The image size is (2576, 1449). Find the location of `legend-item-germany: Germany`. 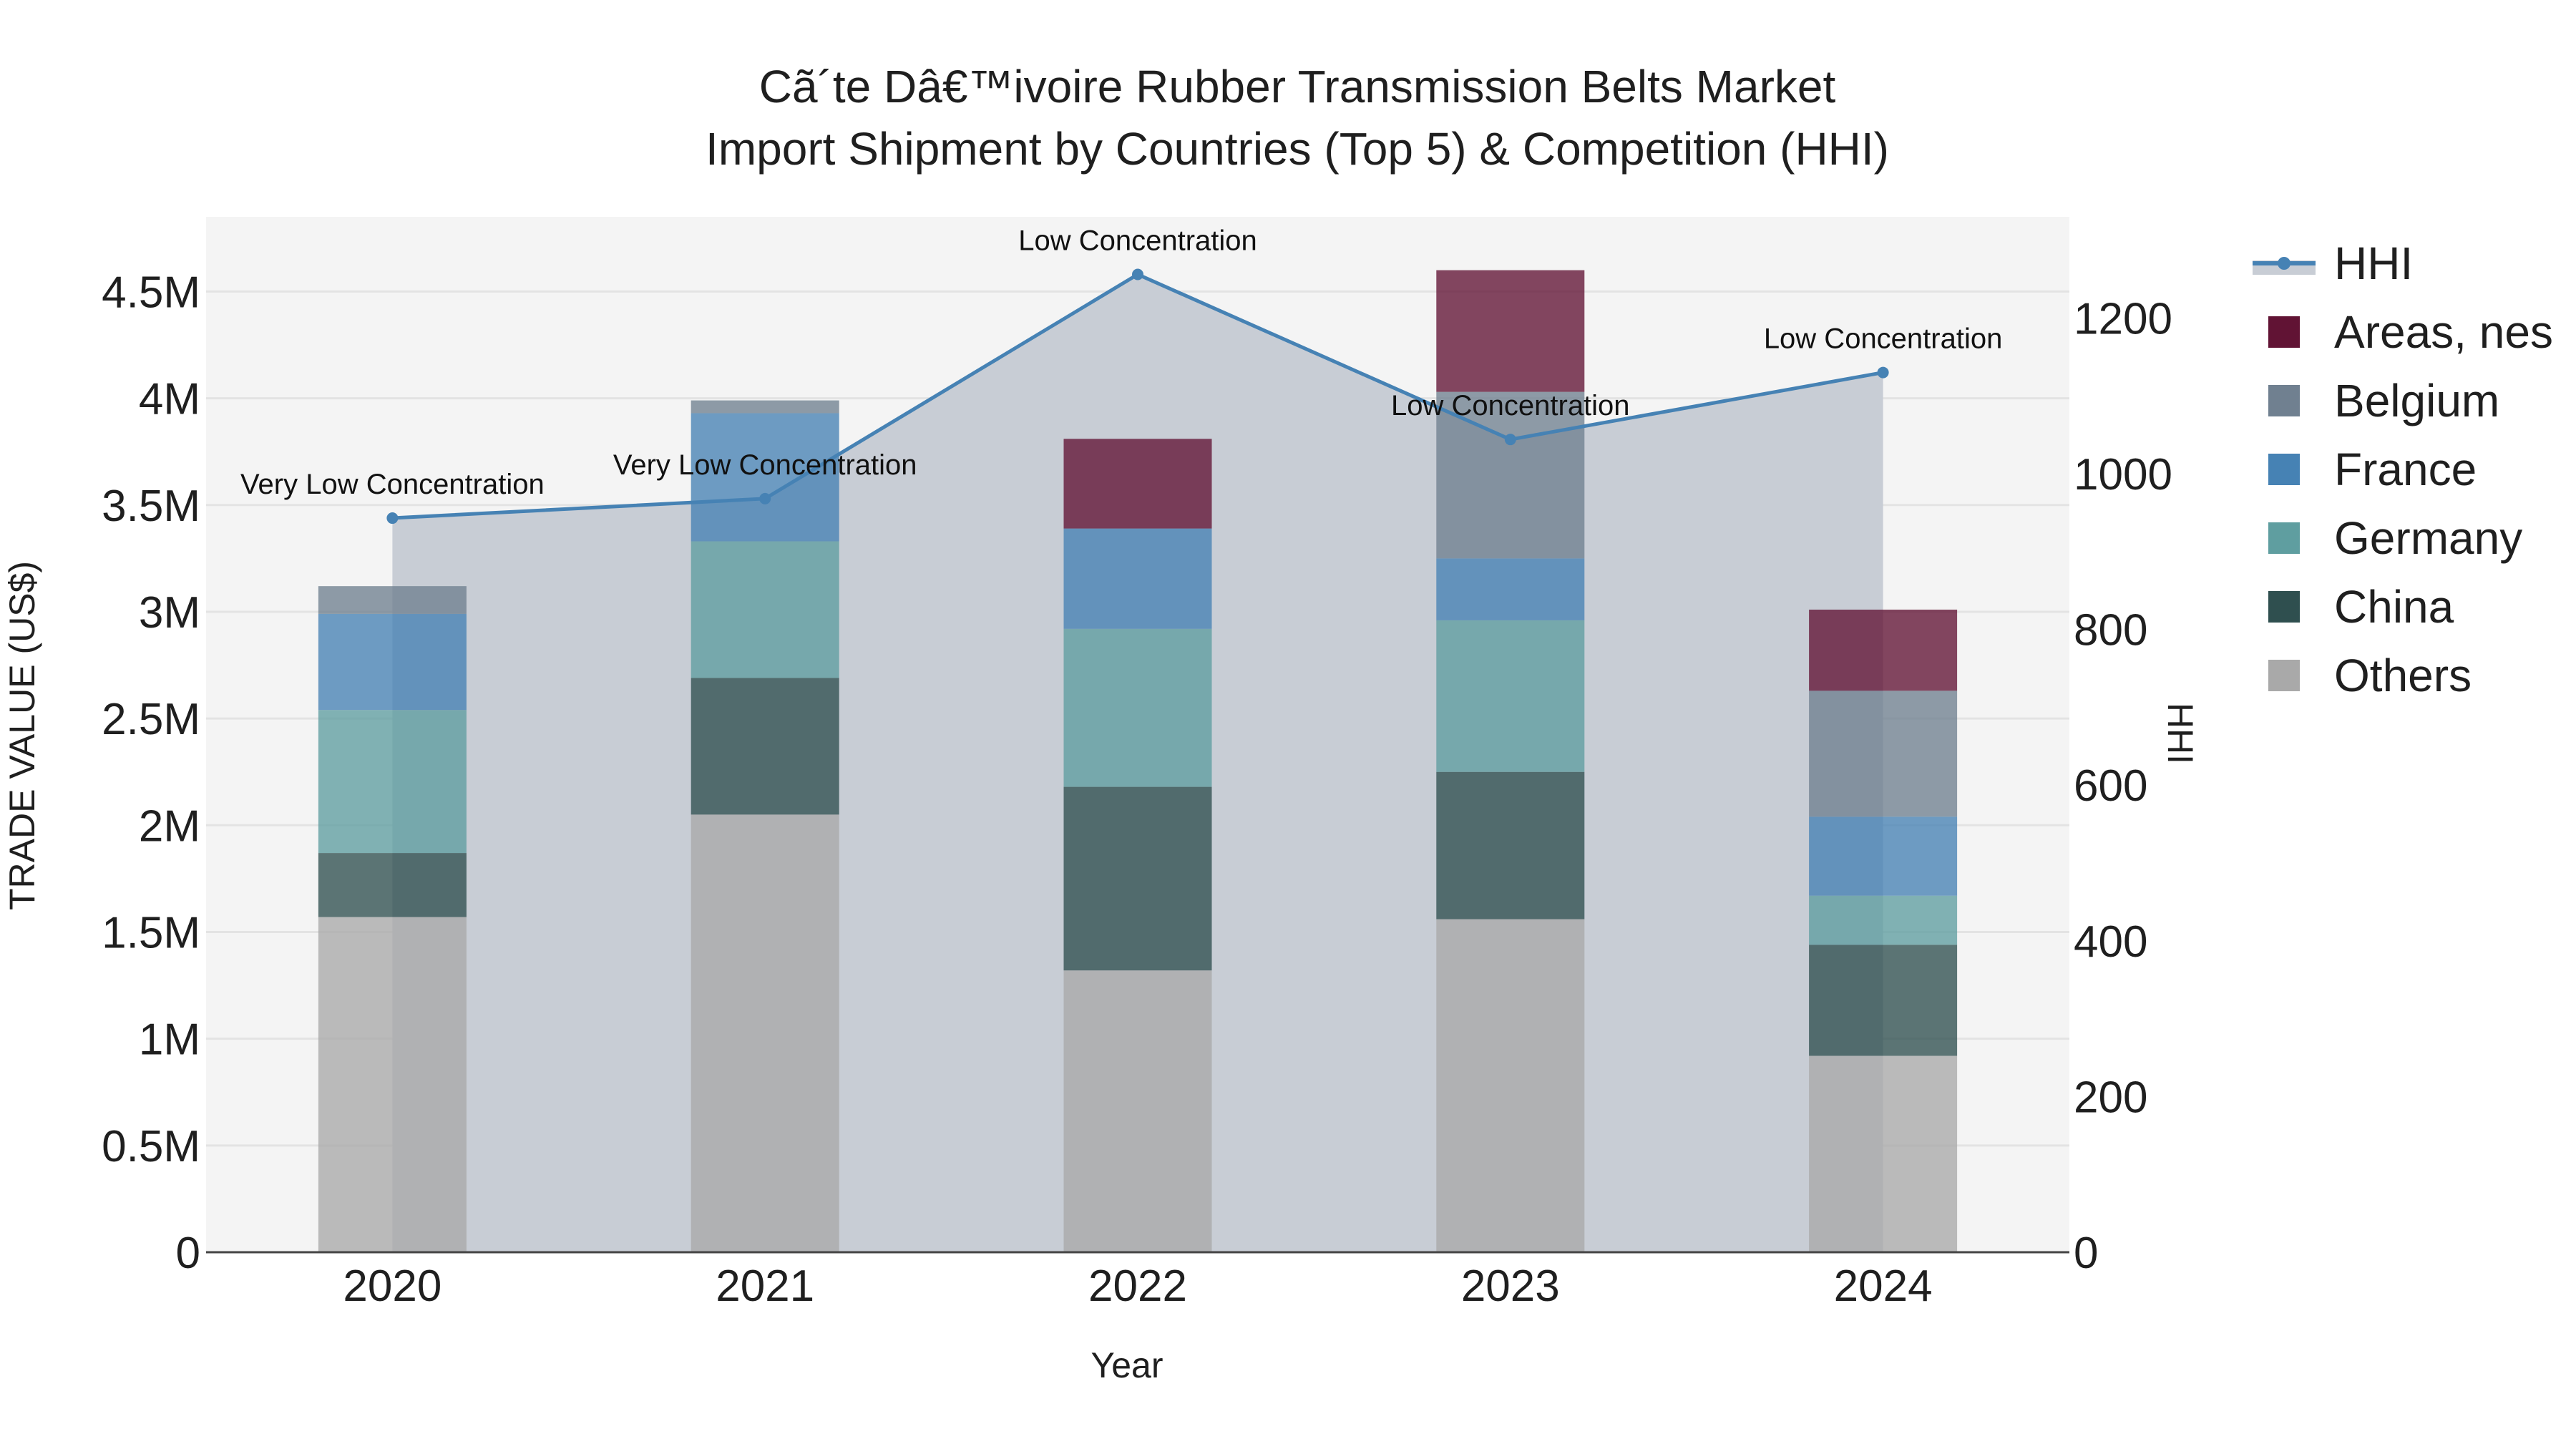

legend-item-germany: Germany is located at coordinates (2395, 538).